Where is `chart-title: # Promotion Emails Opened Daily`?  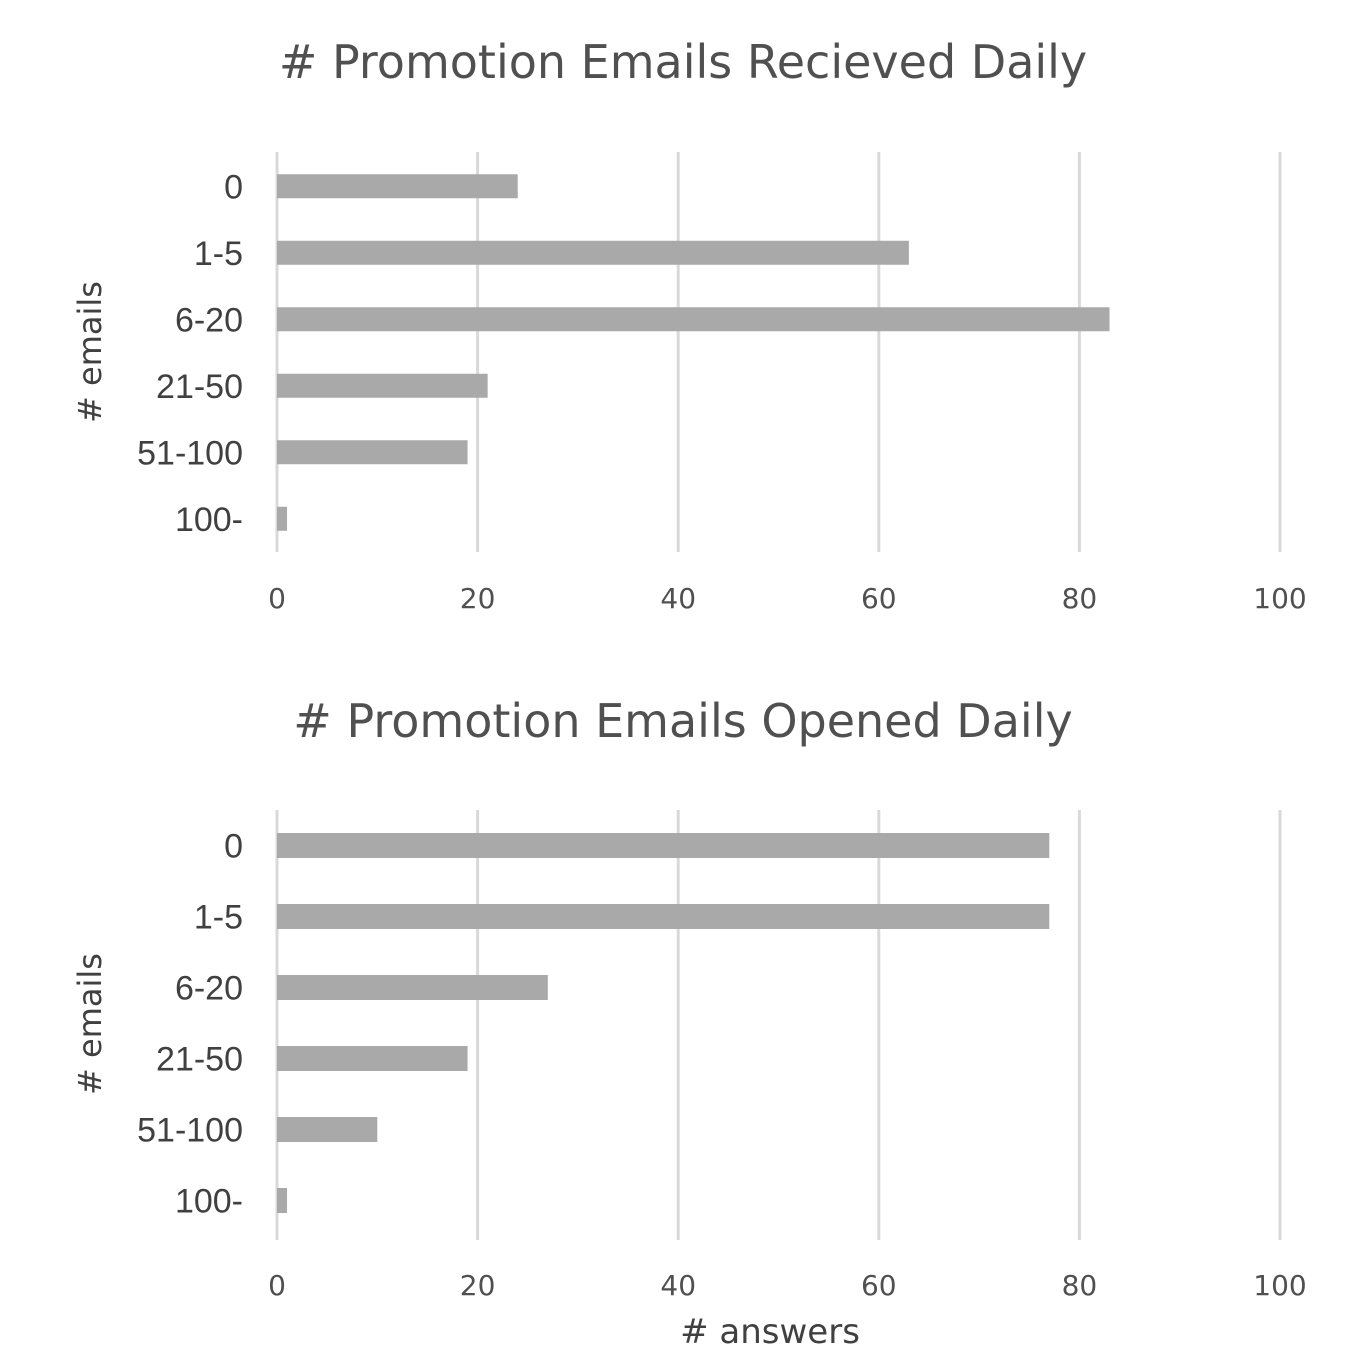 chart-title: # Promotion Emails Opened Daily is located at coordinates (682, 721).